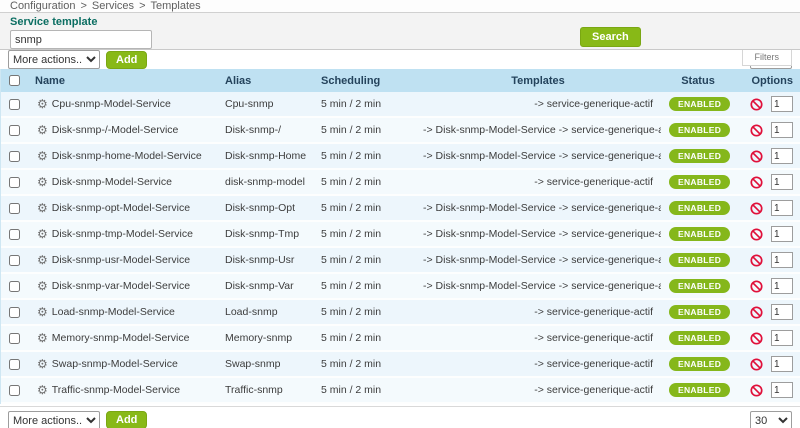 The width and height of the screenshot is (800, 428). Describe the element at coordinates (121, 285) in the screenshot. I see `service-name-link: Disk-snmp-var-Model-Service` at that location.